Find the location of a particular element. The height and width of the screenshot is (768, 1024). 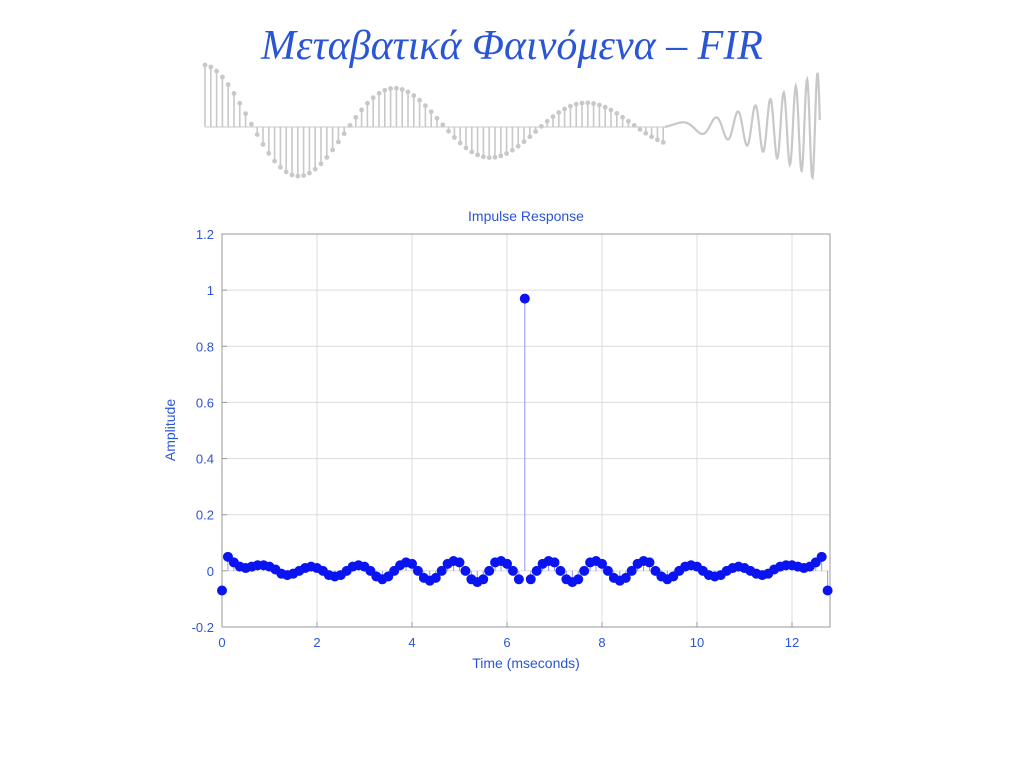

x-tick-label: 8 is located at coordinates (601, 642).